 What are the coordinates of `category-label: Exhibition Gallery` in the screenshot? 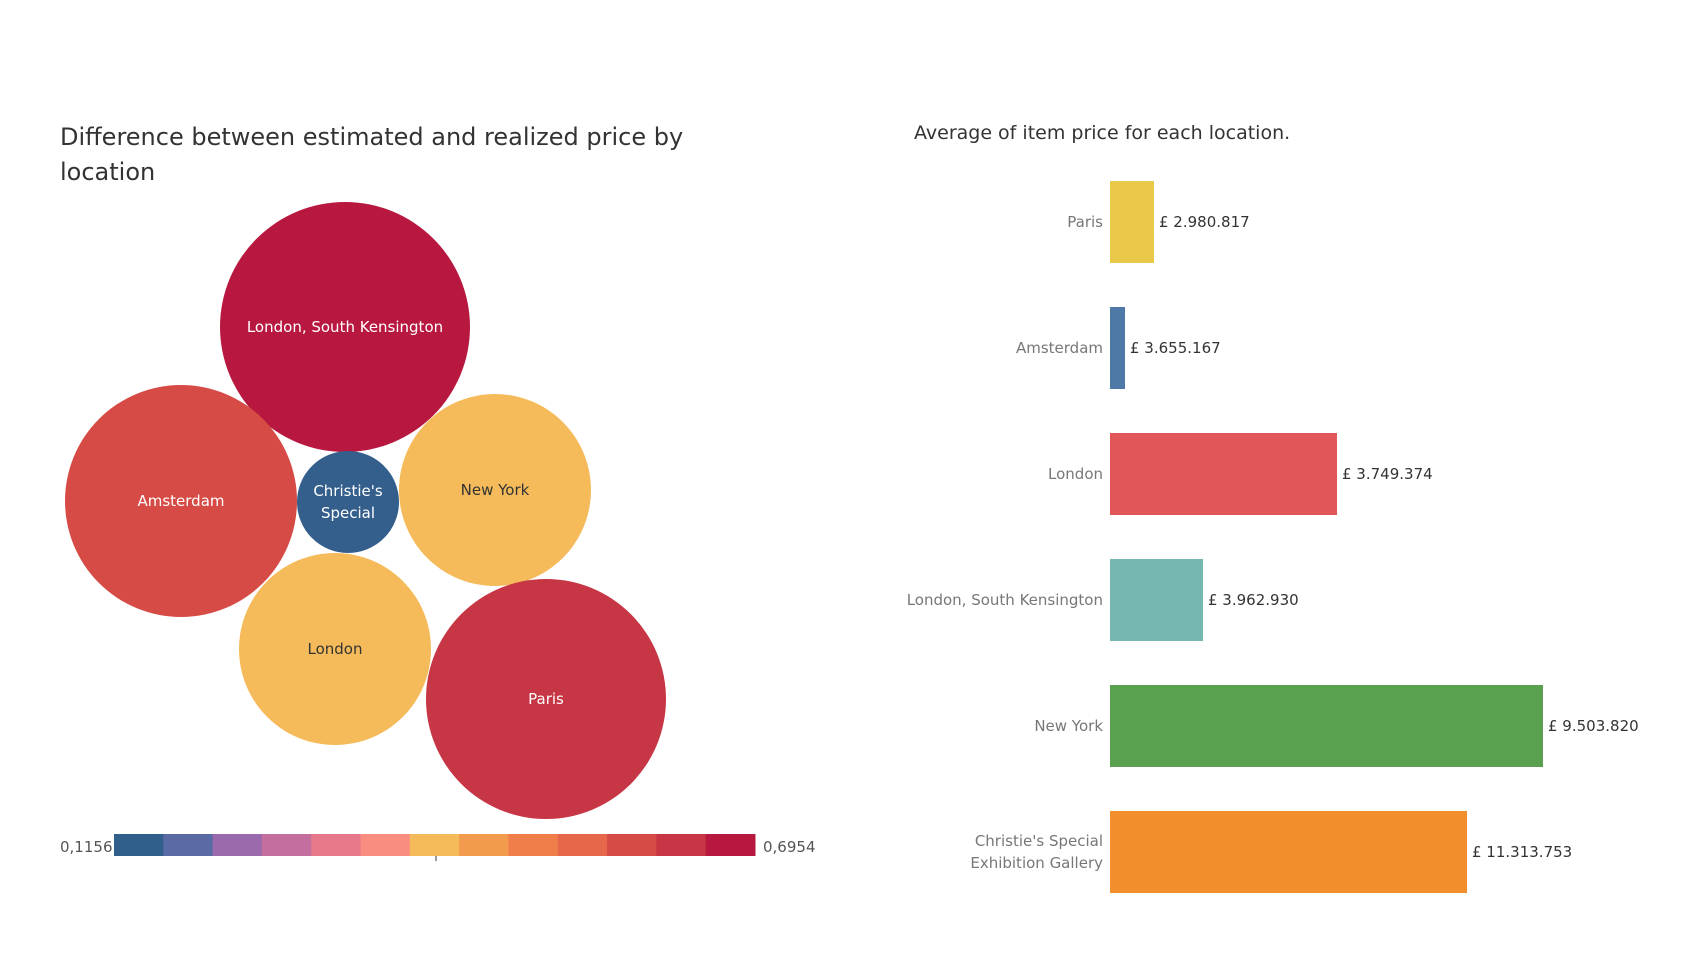 It's located at (1036, 863).